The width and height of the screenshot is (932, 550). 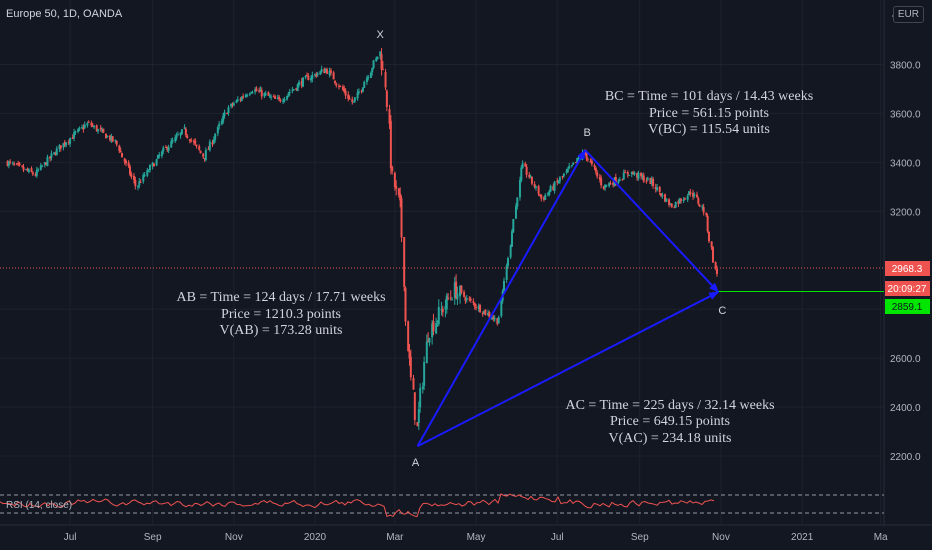 What do you see at coordinates (153, 537) in the screenshot?
I see `x-tick-label: Sep` at bounding box center [153, 537].